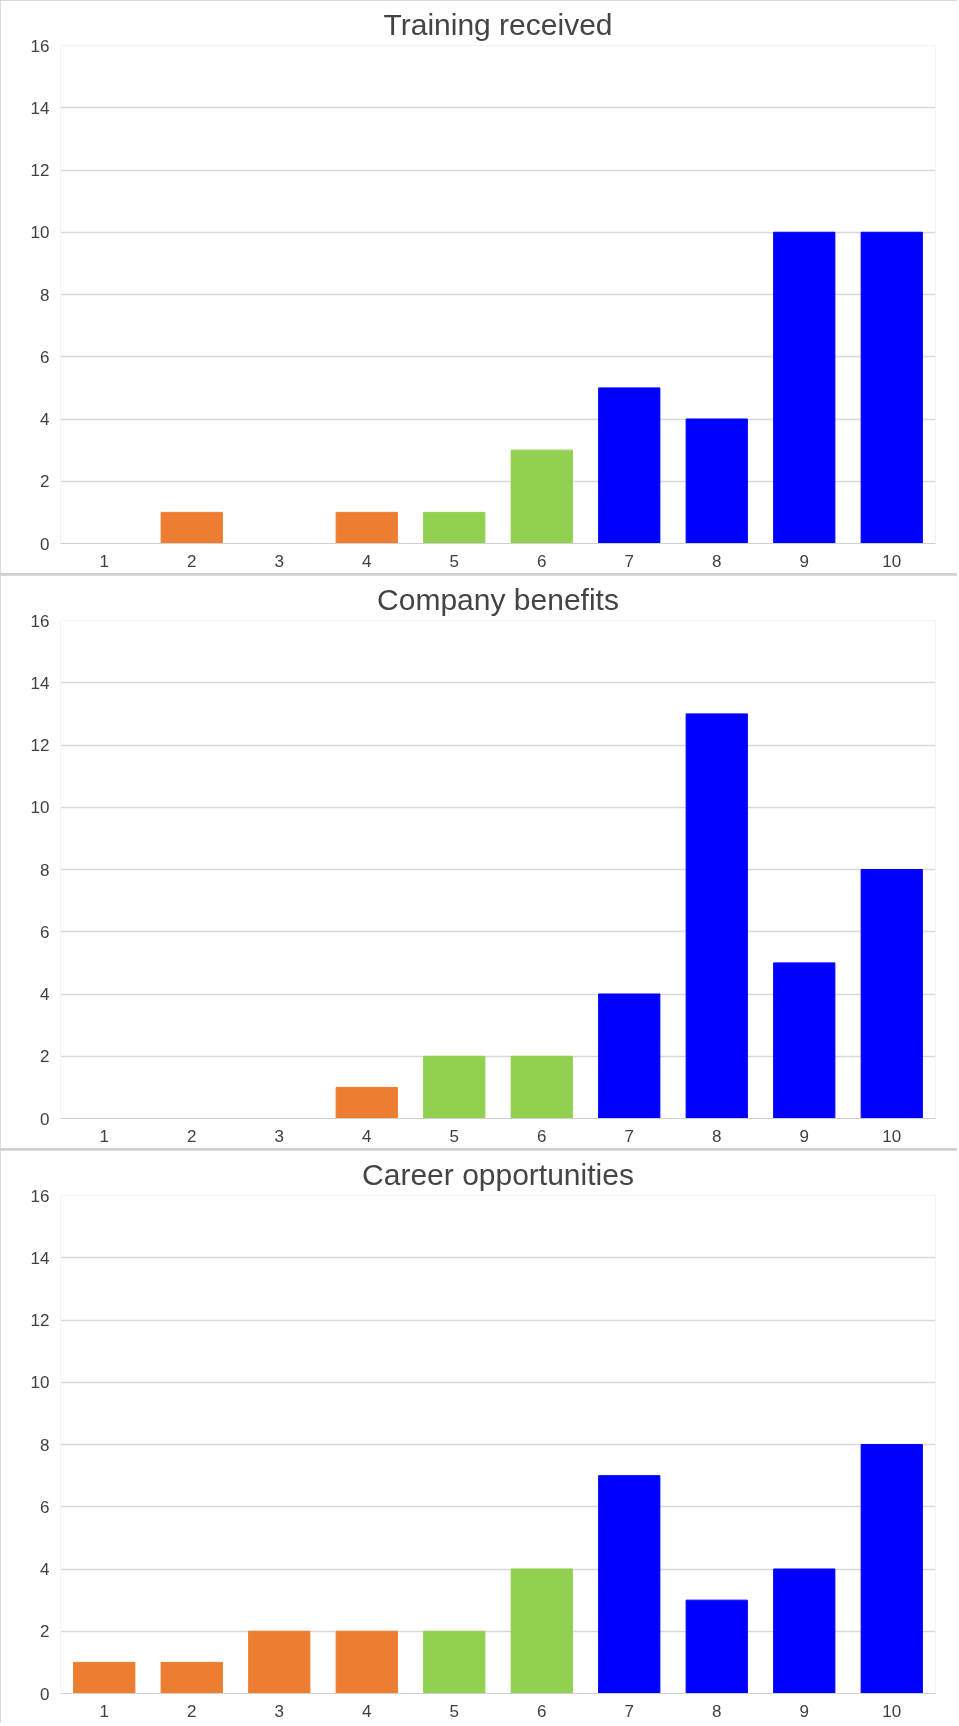  I want to click on chart-title: Career opportunities, so click(498, 1174).